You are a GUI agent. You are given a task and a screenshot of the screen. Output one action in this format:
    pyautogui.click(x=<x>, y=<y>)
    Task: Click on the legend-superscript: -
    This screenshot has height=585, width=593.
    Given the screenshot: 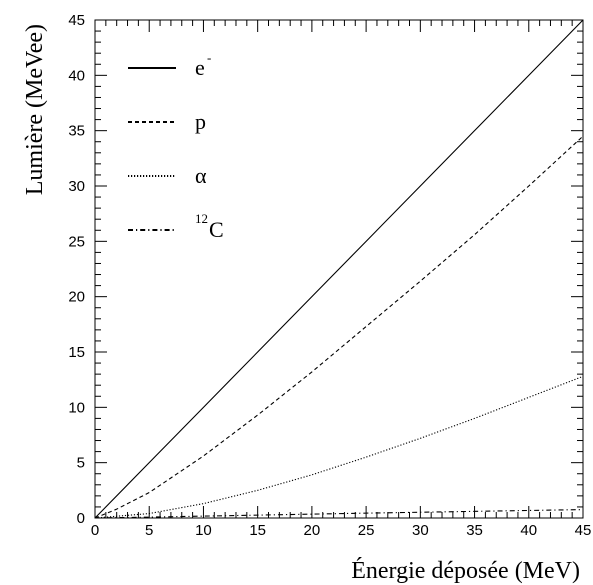 What is the action you would take?
    pyautogui.click(x=209, y=57)
    